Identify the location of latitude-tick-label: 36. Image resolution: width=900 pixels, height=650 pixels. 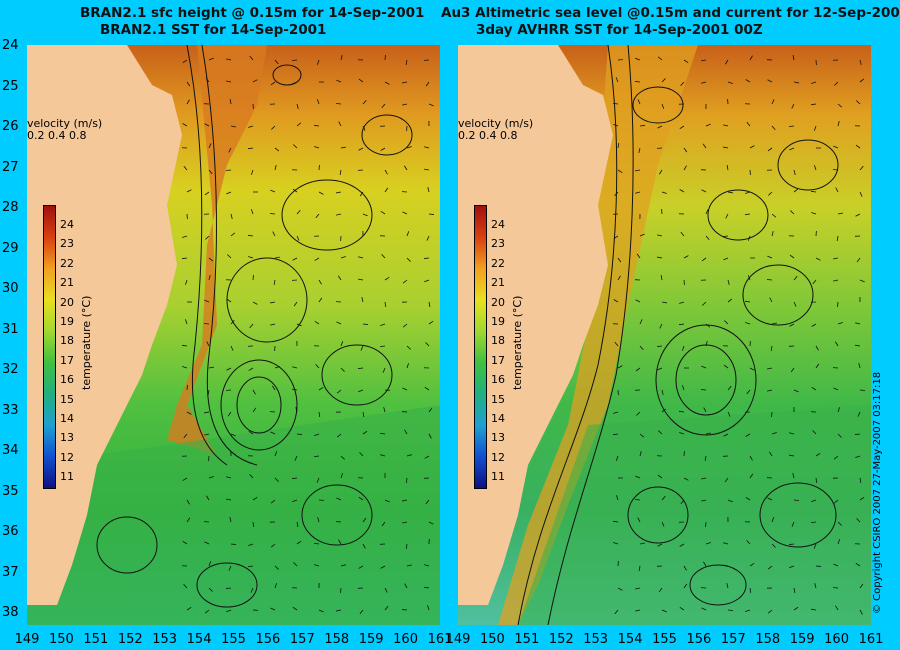
(10, 531).